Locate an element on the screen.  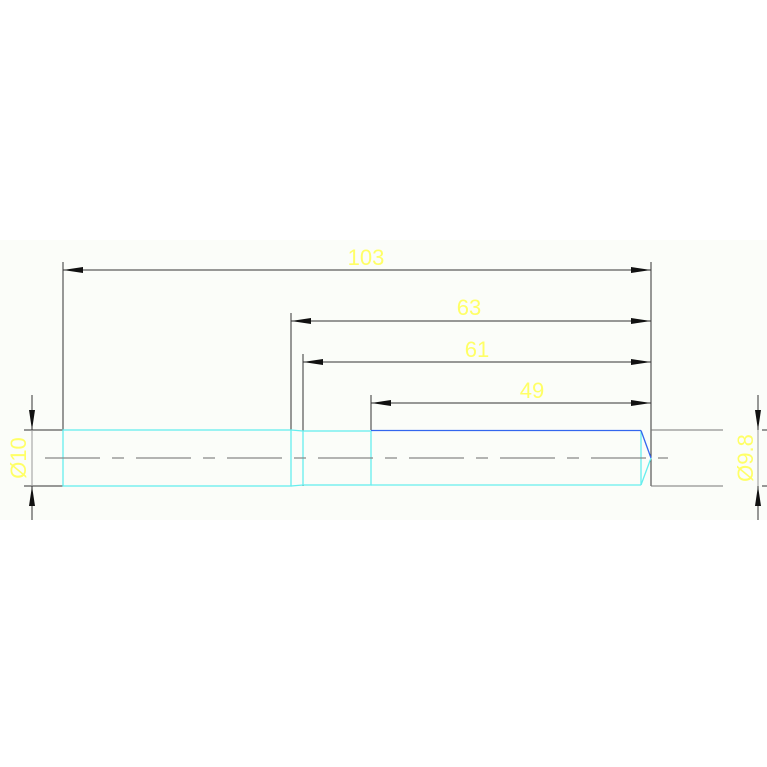
dimension-text-61: 61 is located at coordinates (477, 349).